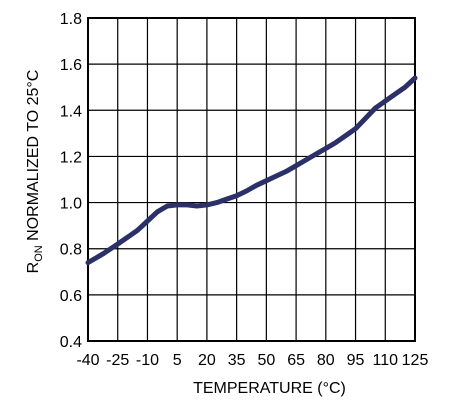 The image size is (453, 410). What do you see at coordinates (71, 111) in the screenshot?
I see `y-tick-label: 1.4` at bounding box center [71, 111].